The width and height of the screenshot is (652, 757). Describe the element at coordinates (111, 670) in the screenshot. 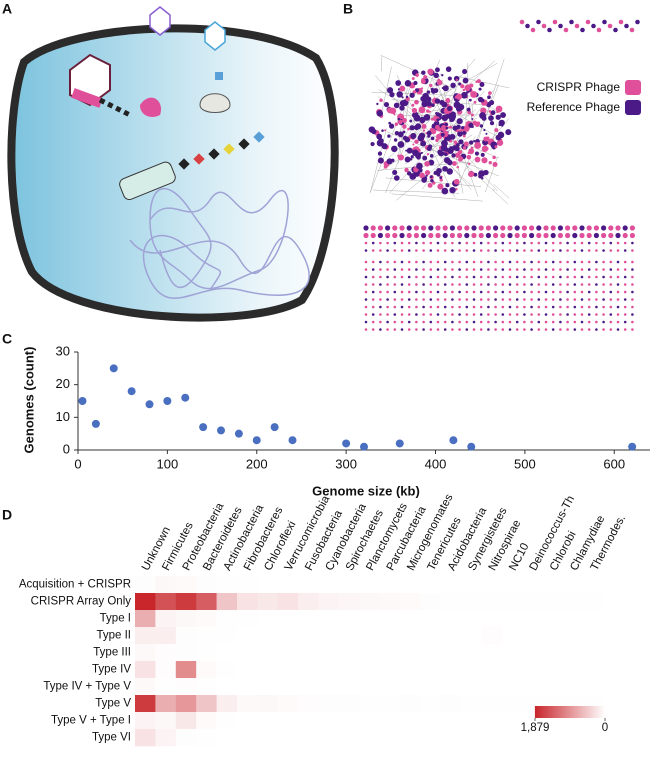

I see `row-label: Type IV` at that location.